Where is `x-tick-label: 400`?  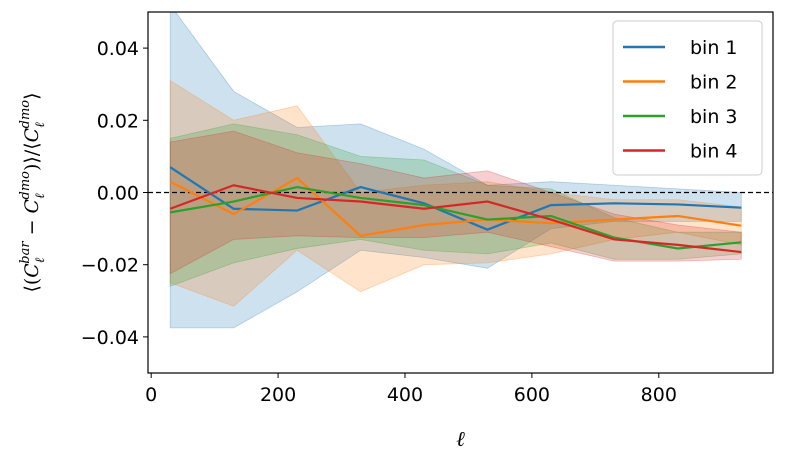 x-tick-label: 400 is located at coordinates (405, 395).